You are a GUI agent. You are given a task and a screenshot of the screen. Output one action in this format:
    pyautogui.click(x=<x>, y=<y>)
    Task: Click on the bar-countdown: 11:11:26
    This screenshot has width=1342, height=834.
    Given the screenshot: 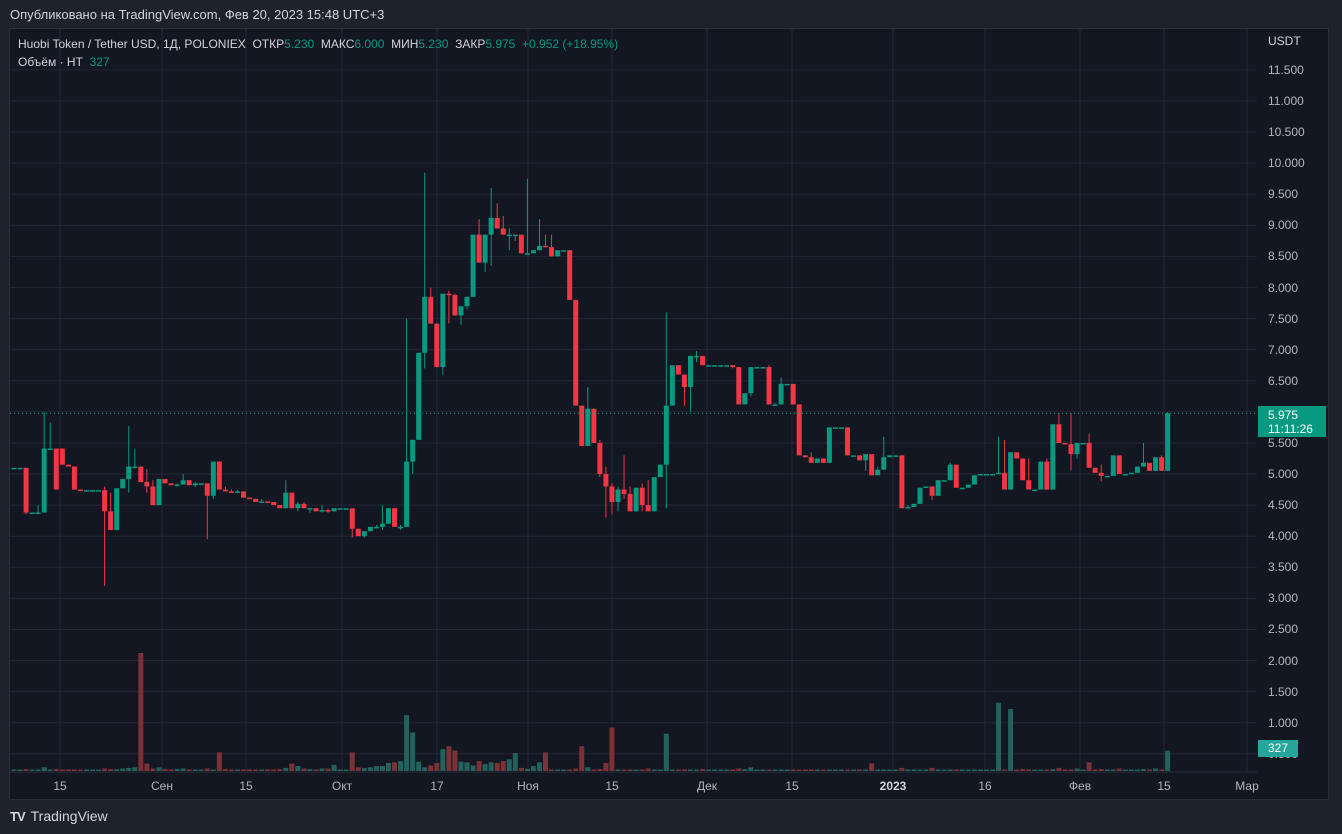 What is the action you would take?
    pyautogui.click(x=1290, y=429)
    